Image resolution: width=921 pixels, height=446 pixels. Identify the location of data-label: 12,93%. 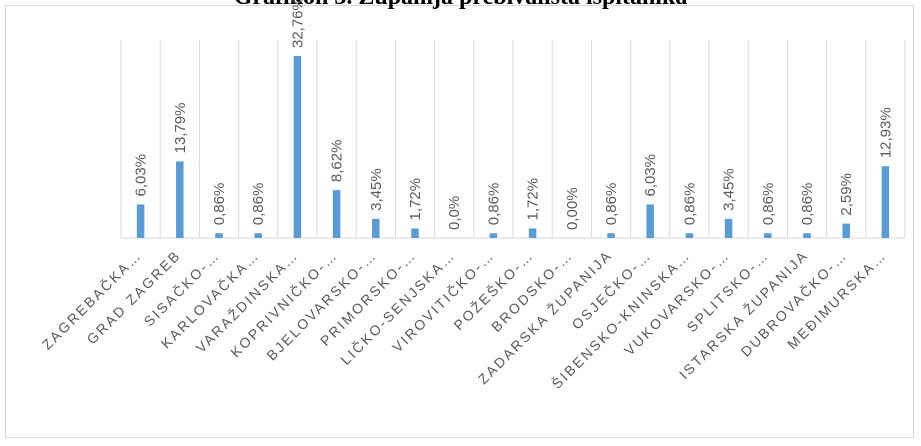
(885, 132).